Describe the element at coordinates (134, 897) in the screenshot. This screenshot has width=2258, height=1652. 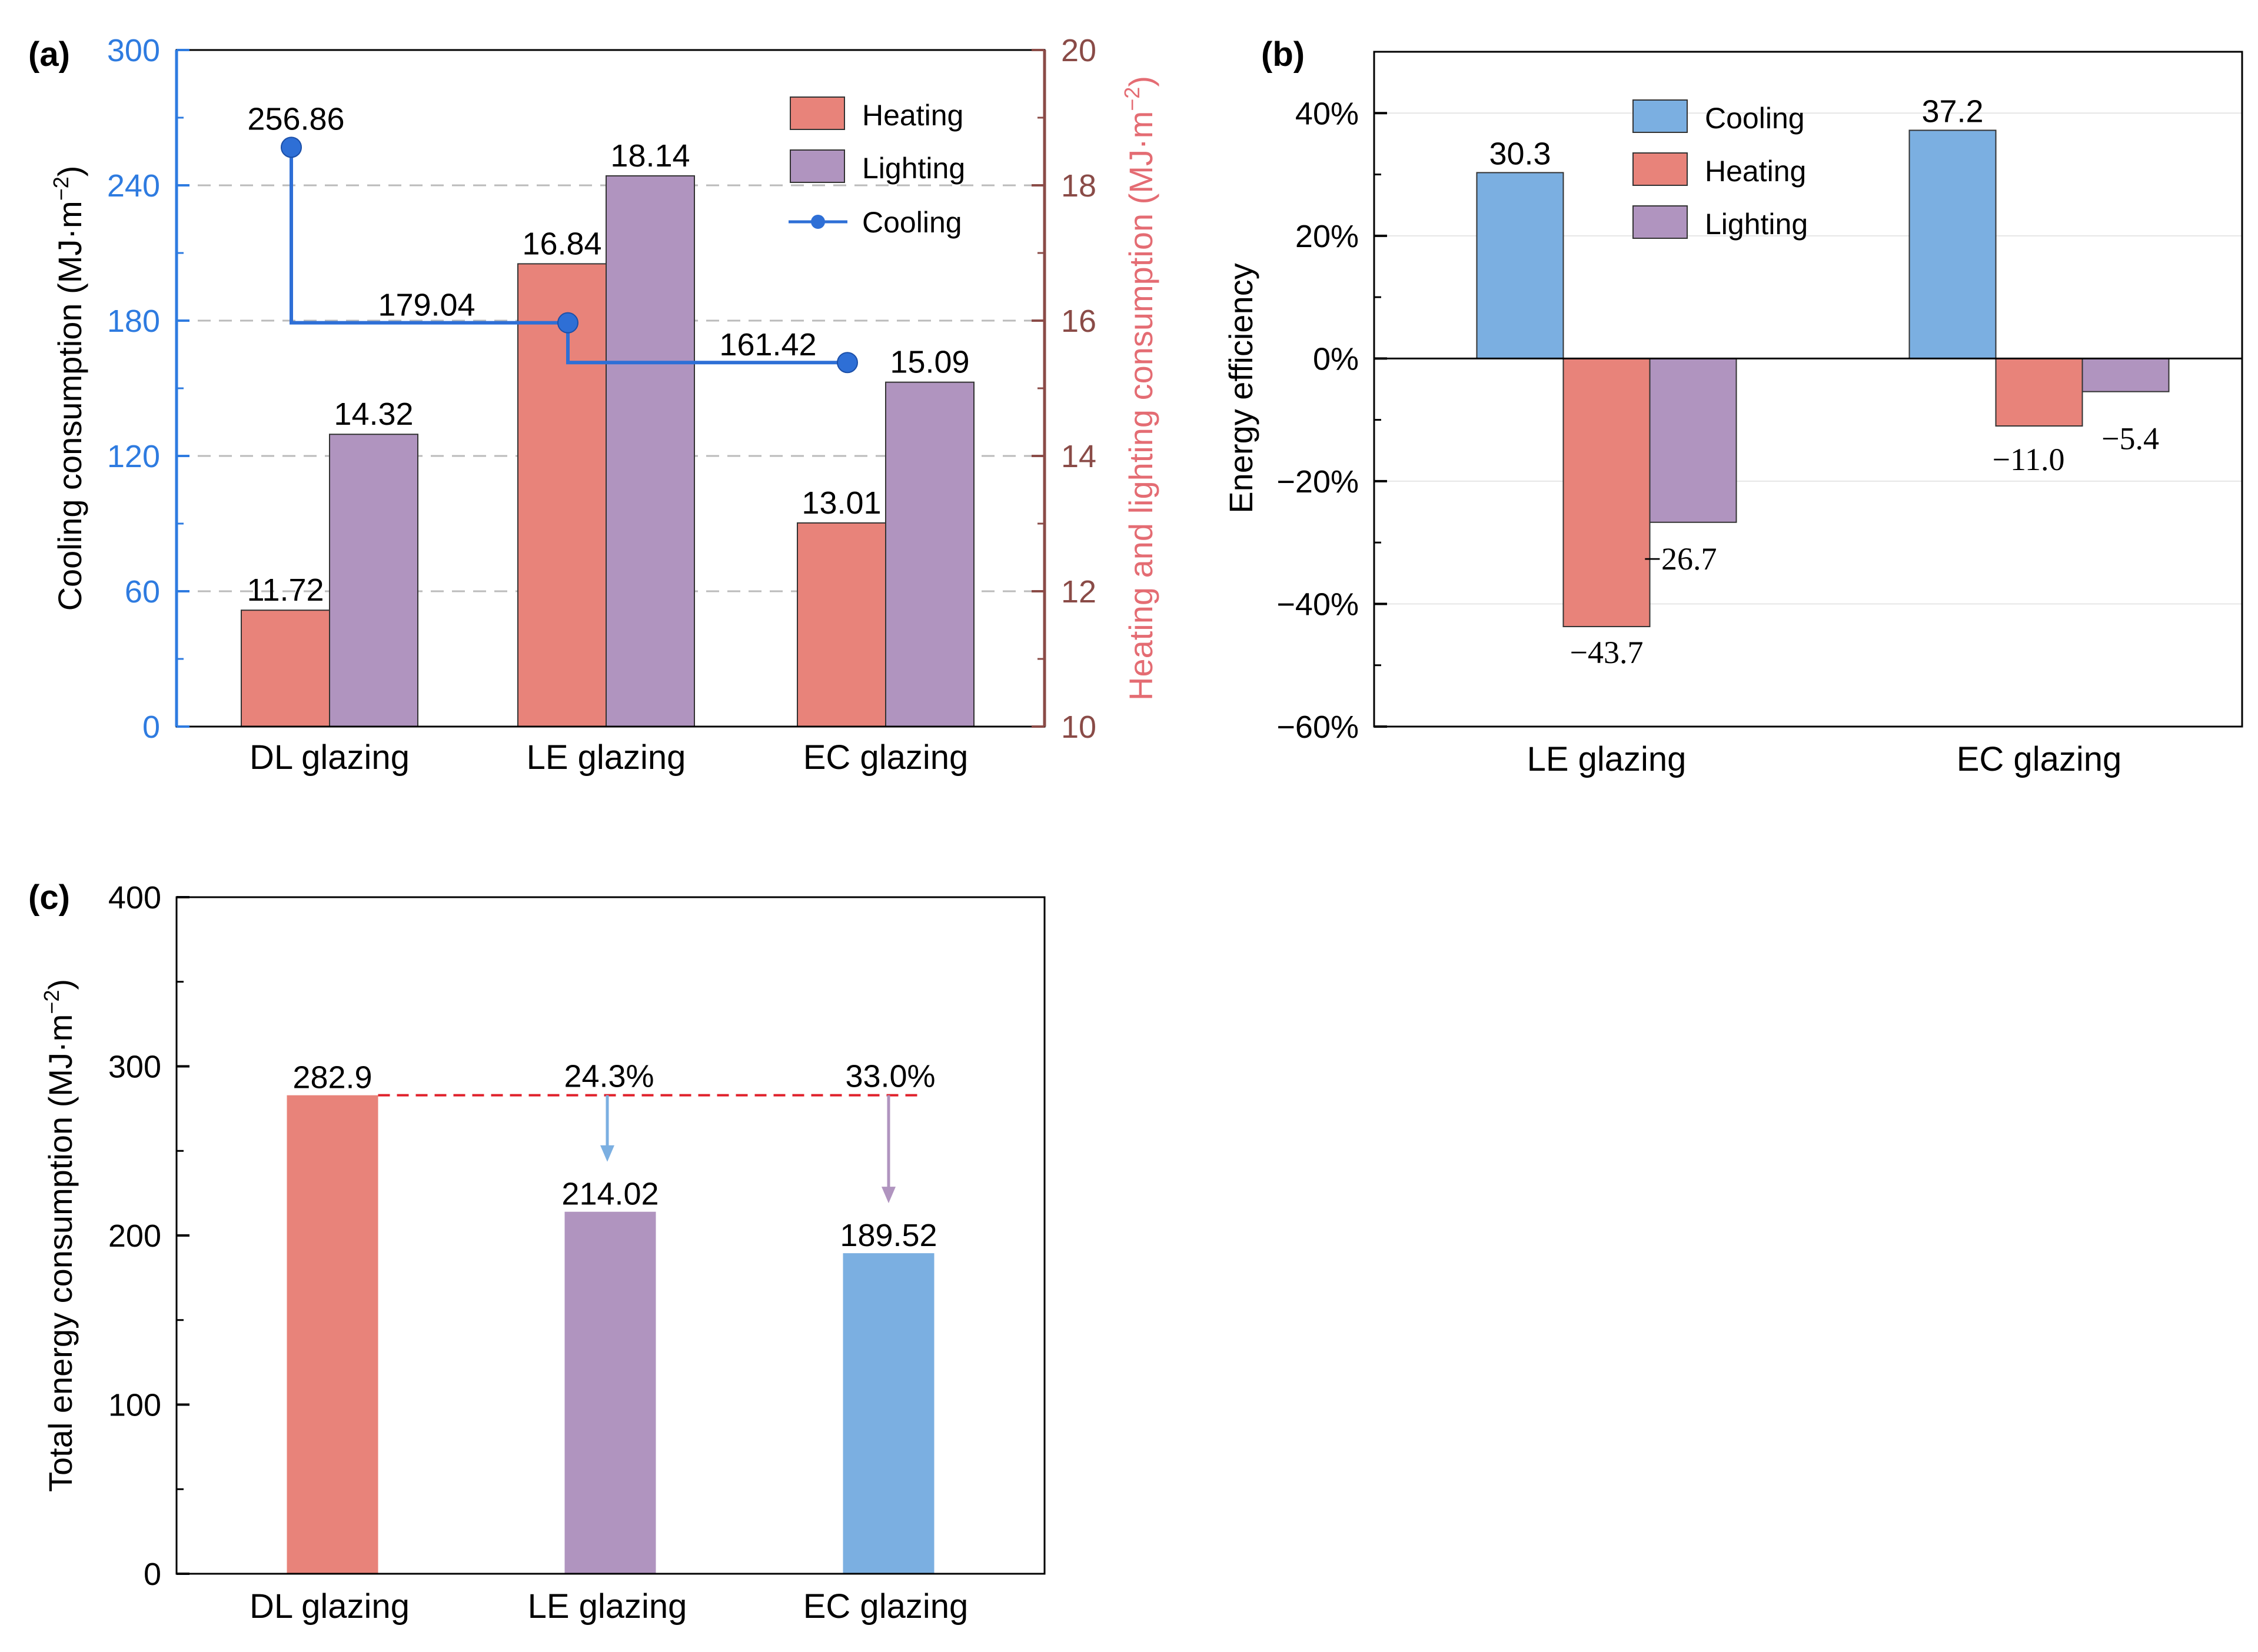
I see `y-tick-label: 400` at that location.